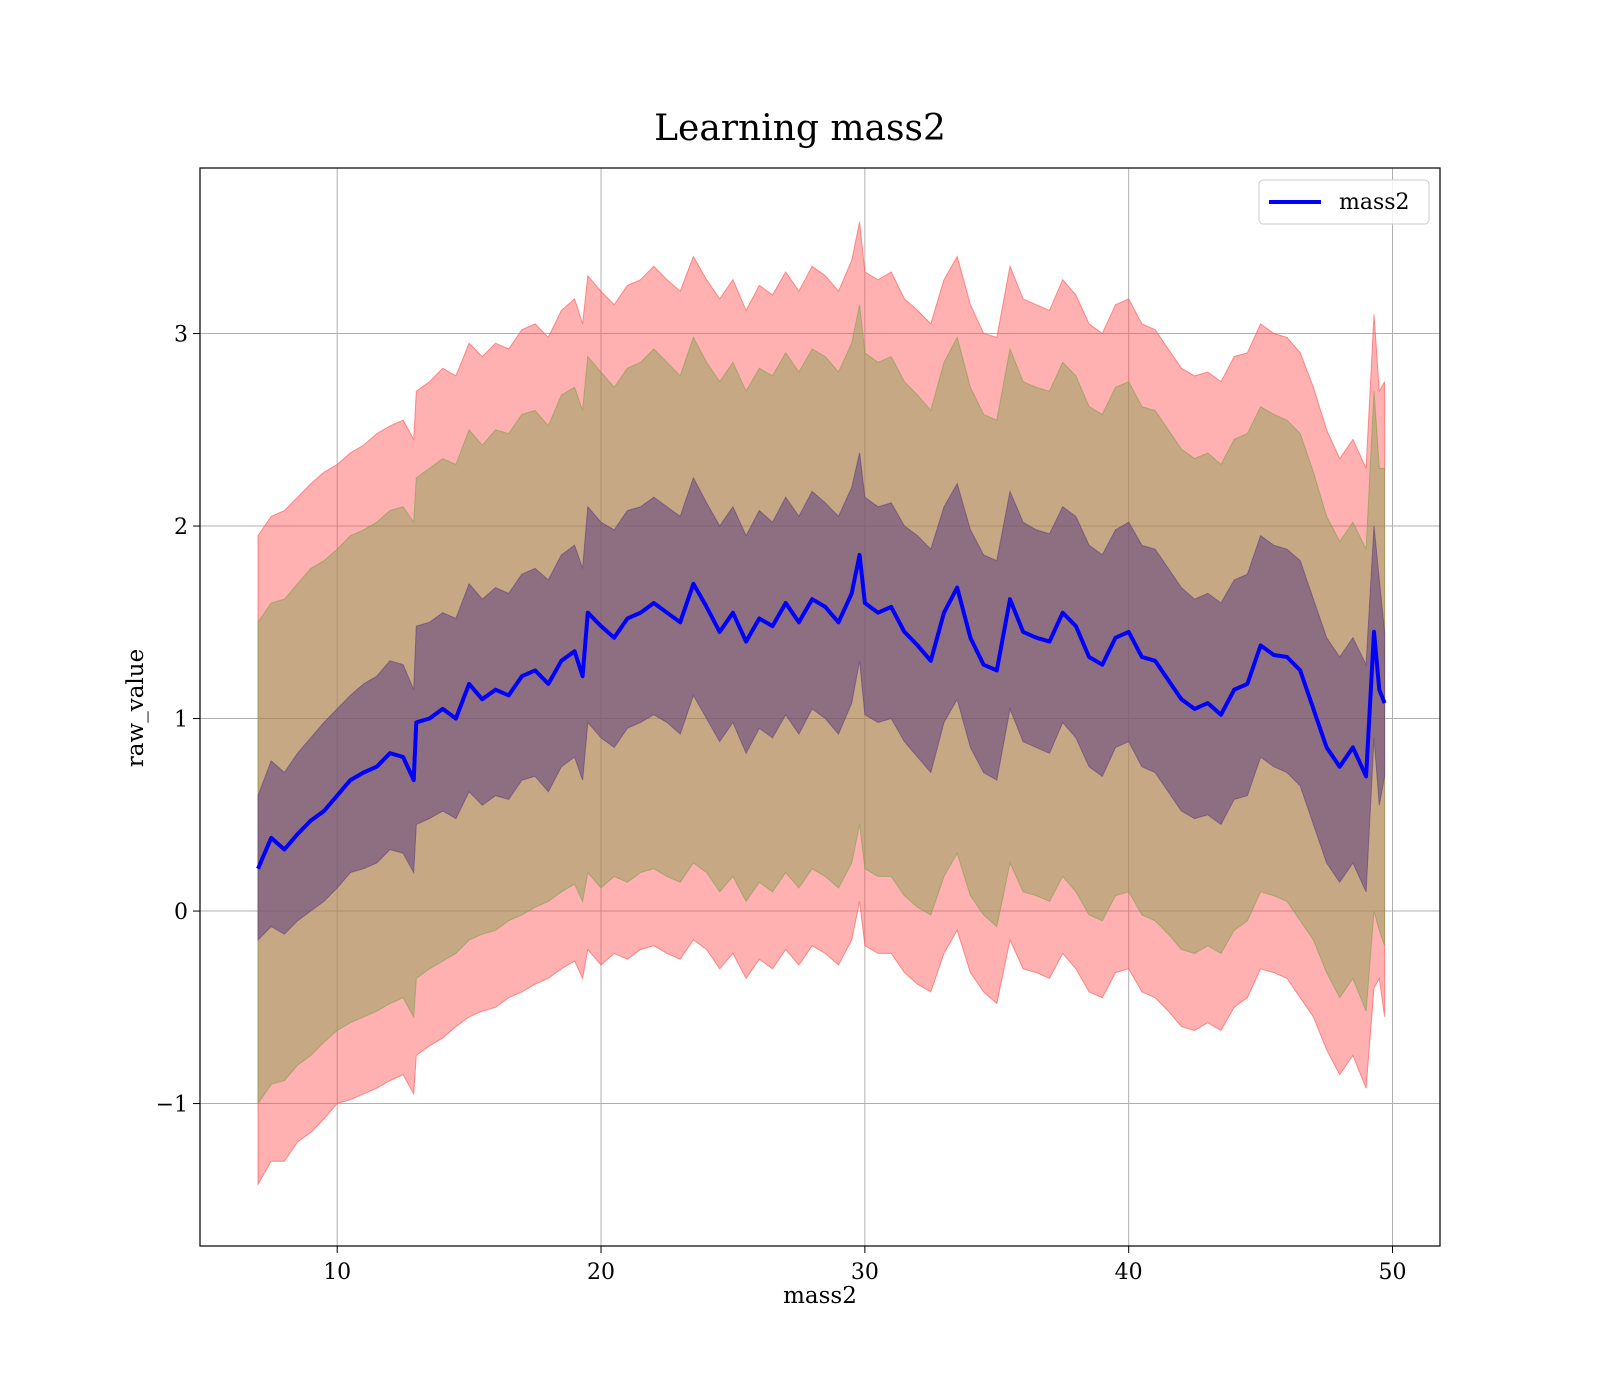 The image size is (1600, 1400). Describe the element at coordinates (181, 335) in the screenshot. I see `y-tick-label: 3` at that location.